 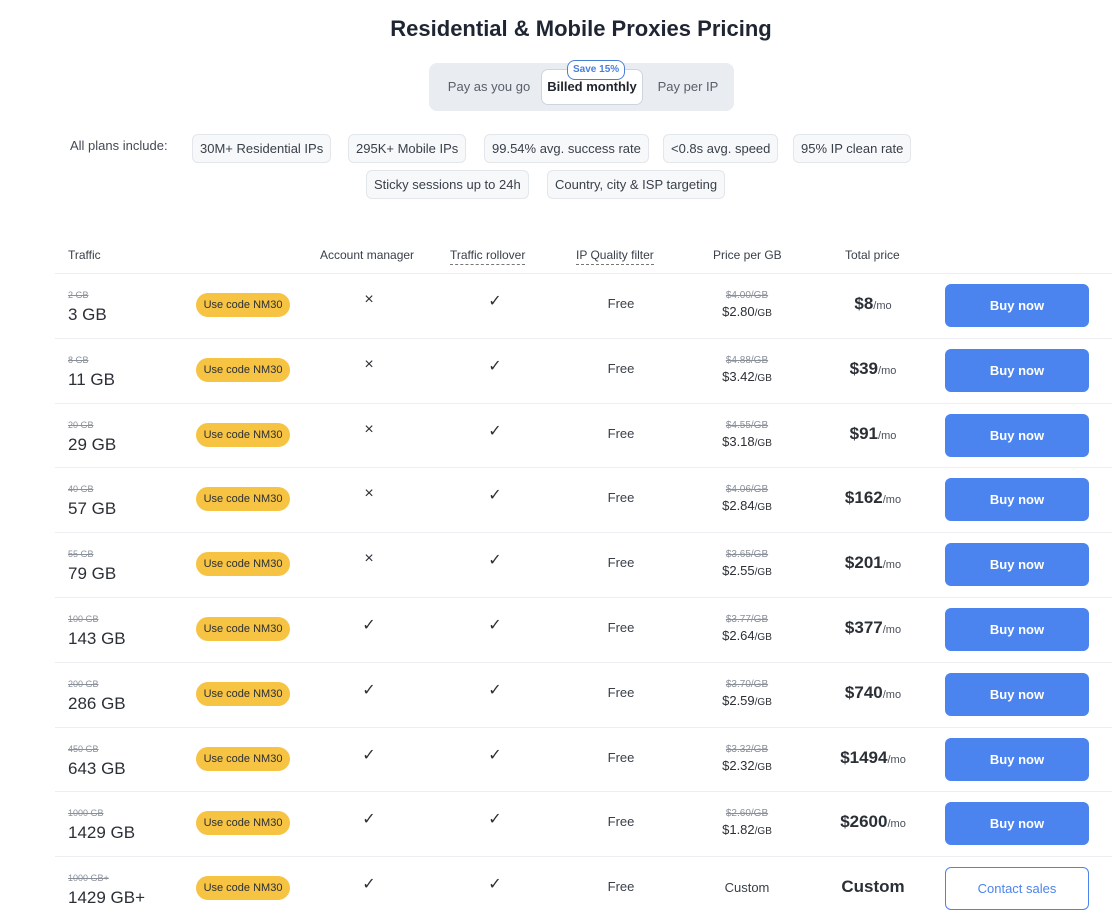 I want to click on old-traffic: 200 GB, so click(x=83, y=683).